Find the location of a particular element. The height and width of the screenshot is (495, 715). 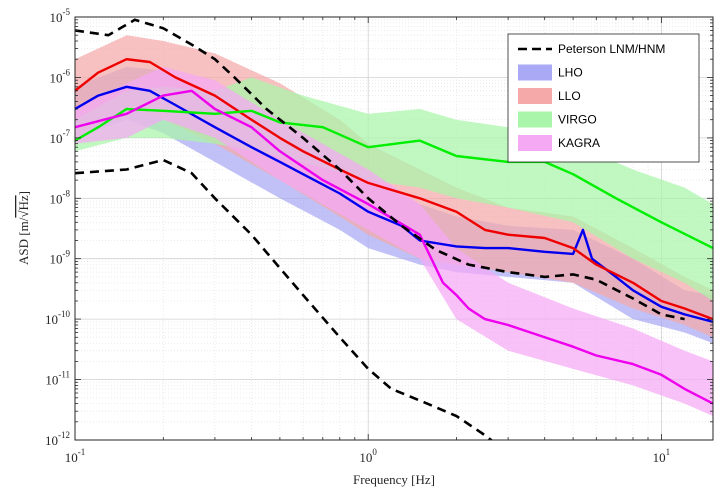

y-tick-label: 10⁻⁹ is located at coordinates (60, 258).